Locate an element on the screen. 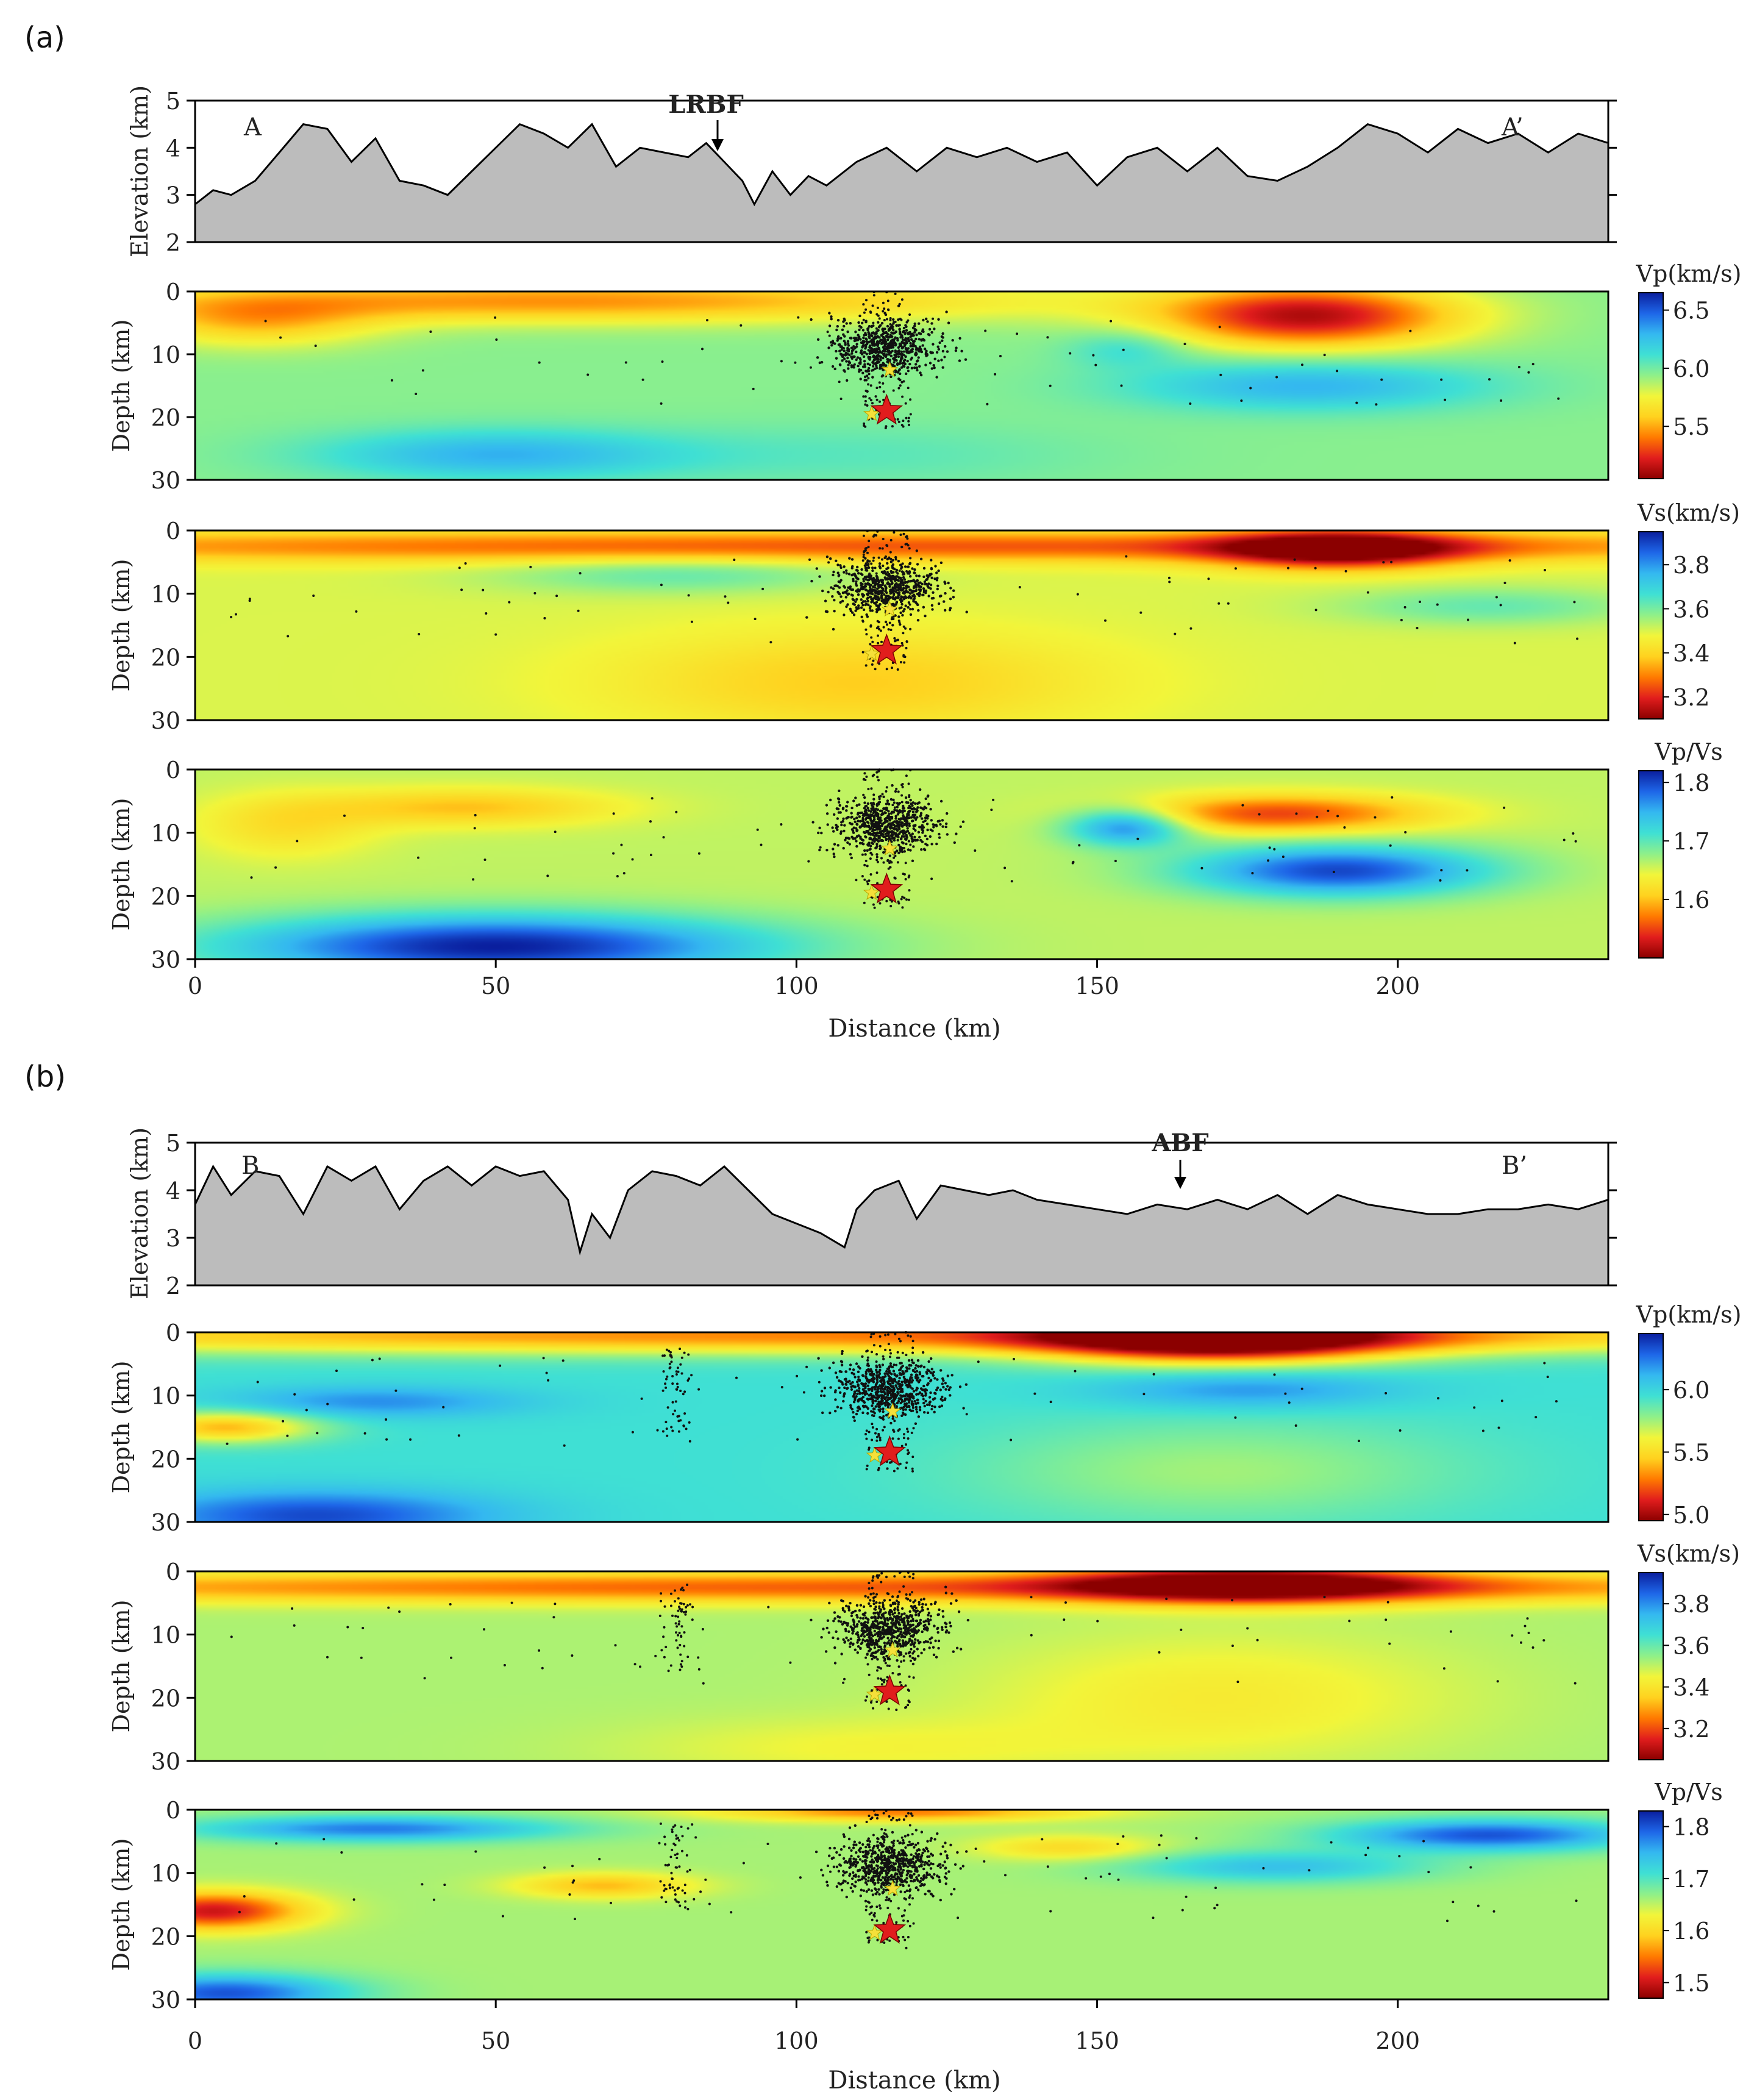  velocity-heatmap is located at coordinates (902, 1666).